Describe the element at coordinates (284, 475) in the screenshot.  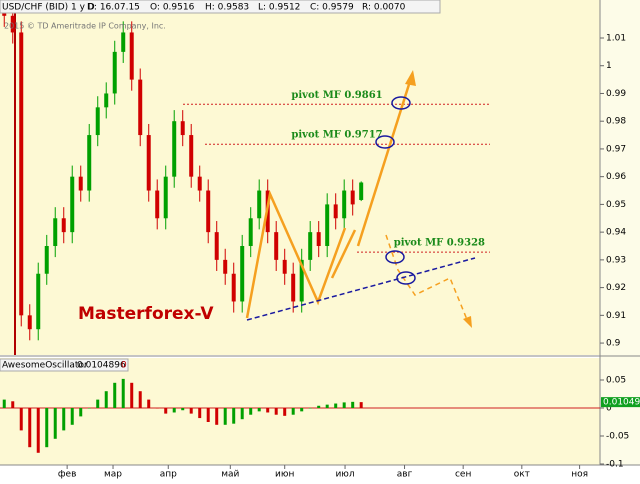
I see `x-tick-label: июн` at that location.